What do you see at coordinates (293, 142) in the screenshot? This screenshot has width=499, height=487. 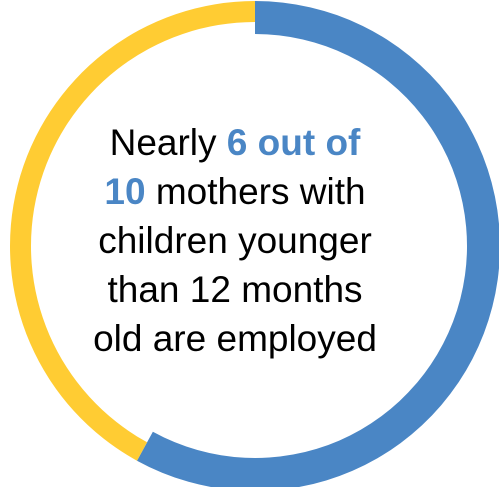 I see `caption-highlight-ratio: 6 out of` at bounding box center [293, 142].